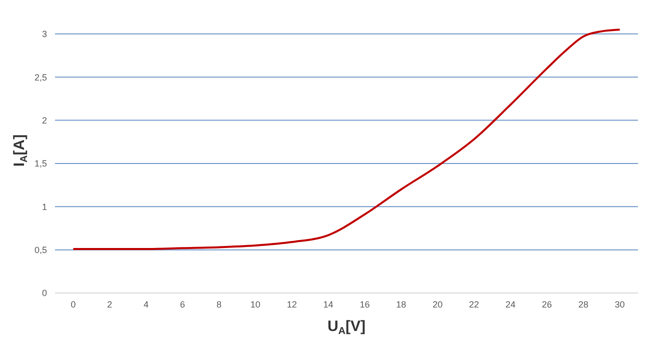  Describe the element at coordinates (40, 250) in the screenshot. I see `y-tick-label: 0,5` at that location.